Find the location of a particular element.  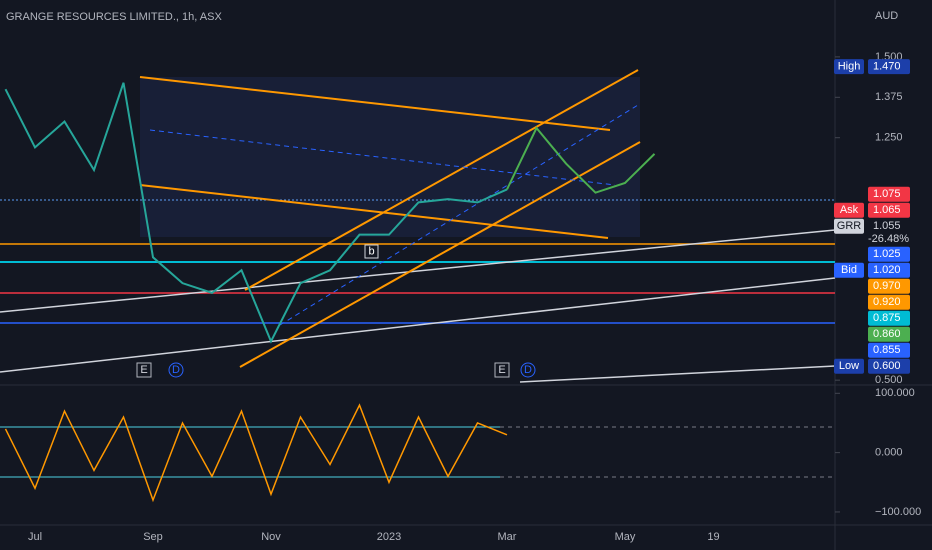

price-tag: High is located at coordinates (849, 66).